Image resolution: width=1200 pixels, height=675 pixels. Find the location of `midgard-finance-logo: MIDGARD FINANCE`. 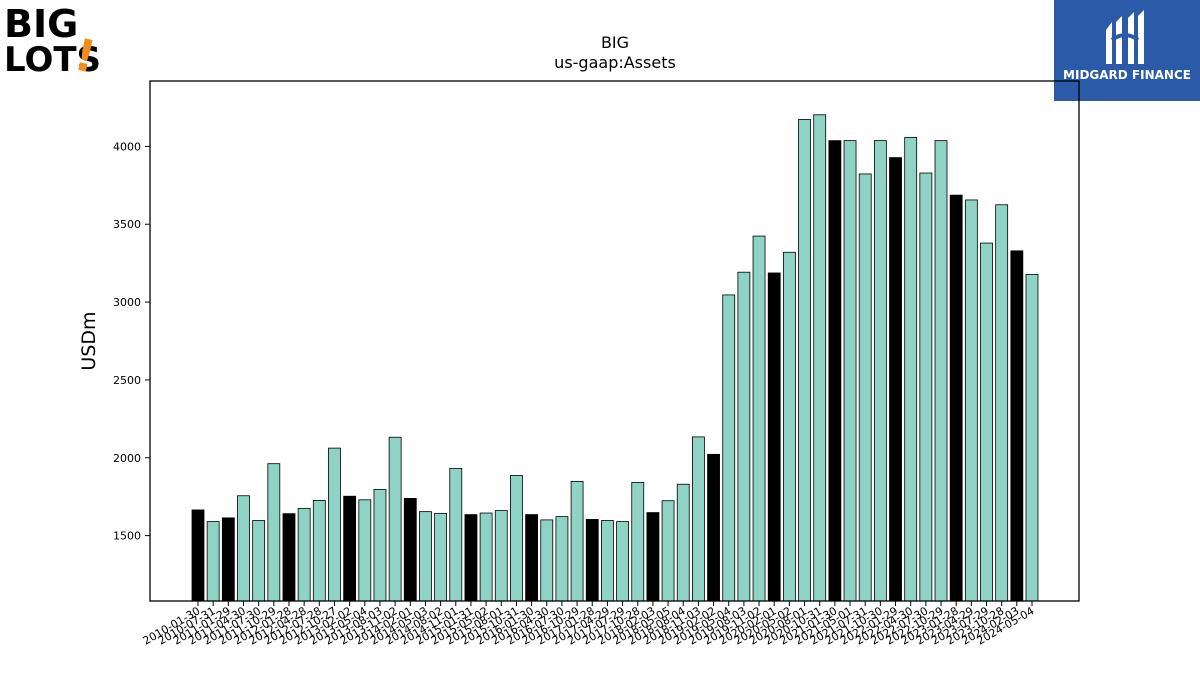

midgard-finance-logo: MIDGARD FINANCE is located at coordinates (1127, 50).